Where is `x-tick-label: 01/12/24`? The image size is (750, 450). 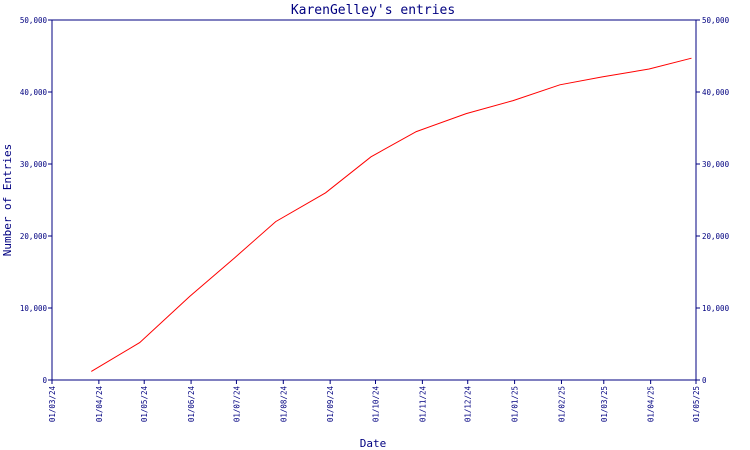 x-tick-label: 01/12/24 is located at coordinates (468, 404).